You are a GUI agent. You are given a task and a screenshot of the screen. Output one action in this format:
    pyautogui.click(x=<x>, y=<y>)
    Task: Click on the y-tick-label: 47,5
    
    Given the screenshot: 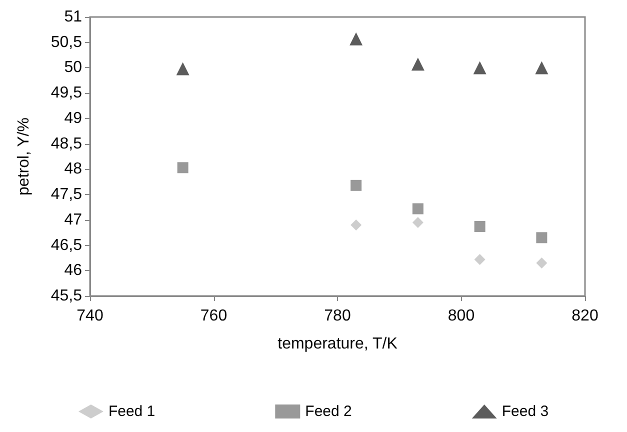 What is the action you would take?
    pyautogui.click(x=66, y=195)
    